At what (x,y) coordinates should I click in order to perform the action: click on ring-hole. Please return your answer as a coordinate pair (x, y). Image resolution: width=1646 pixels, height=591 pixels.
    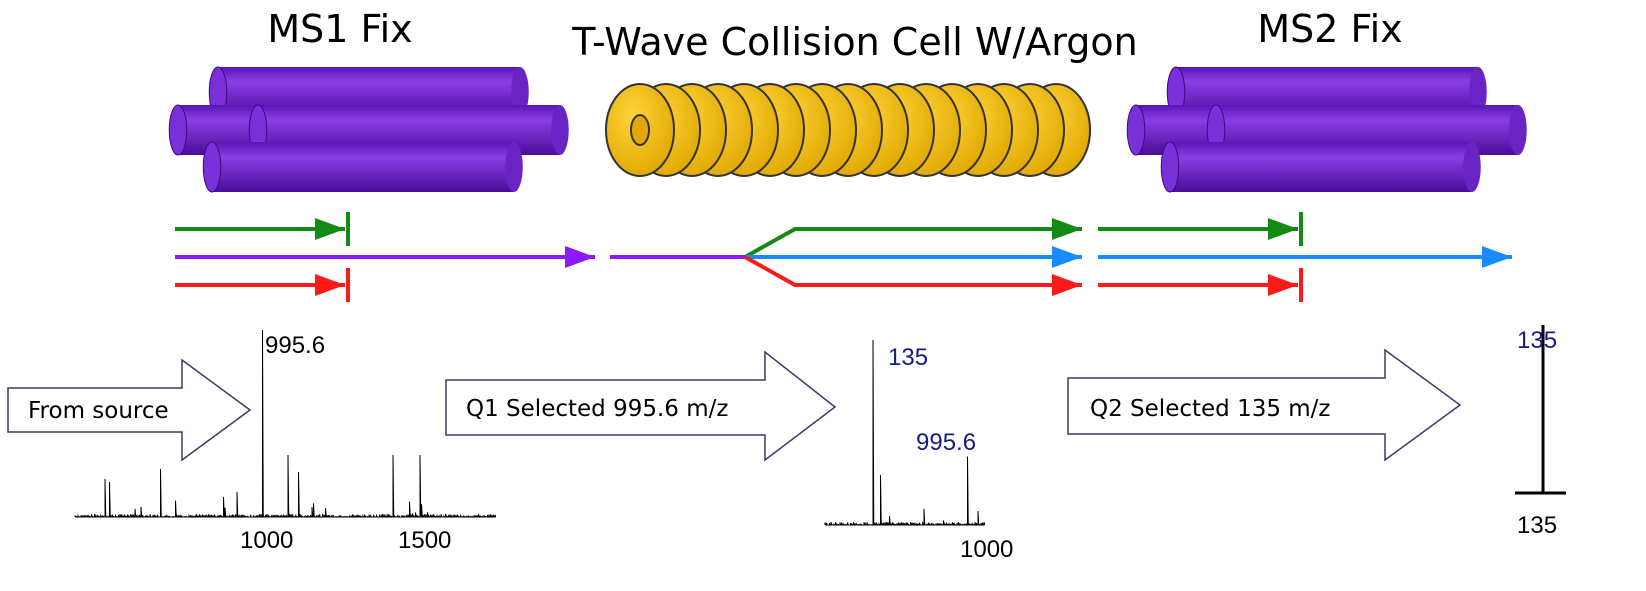
    Looking at the image, I should click on (640, 130).